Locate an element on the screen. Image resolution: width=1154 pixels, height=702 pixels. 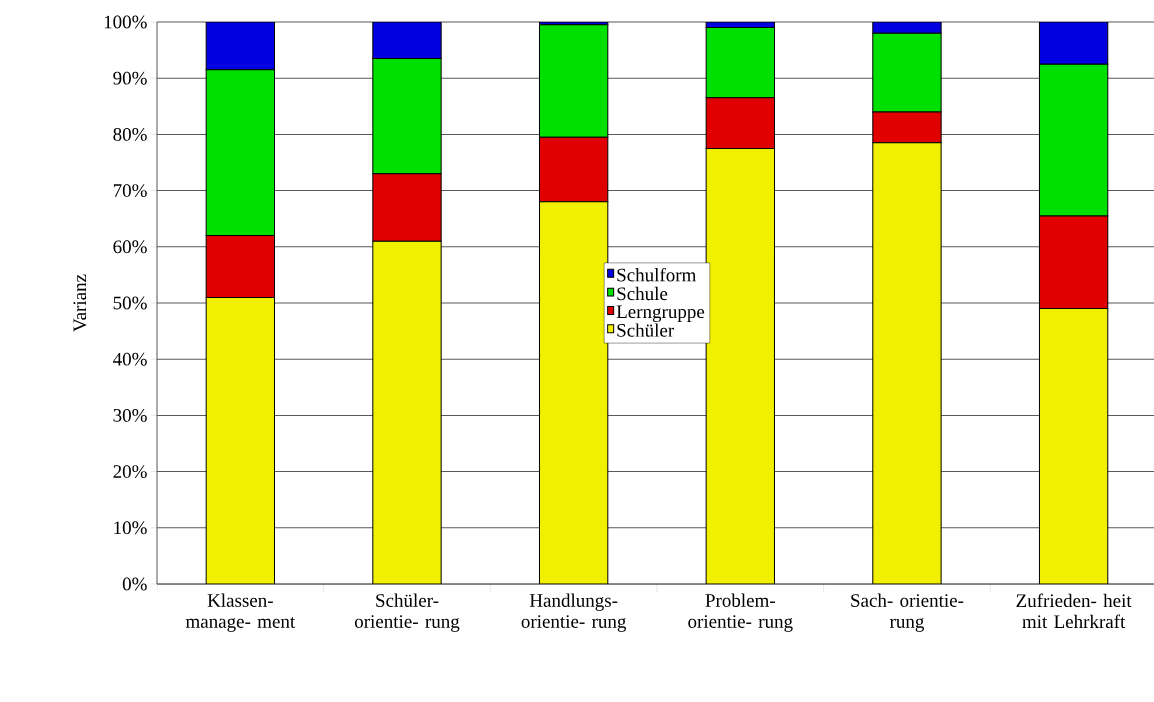
x-tick-label: Klassen- manage- ment is located at coordinates (240, 612).